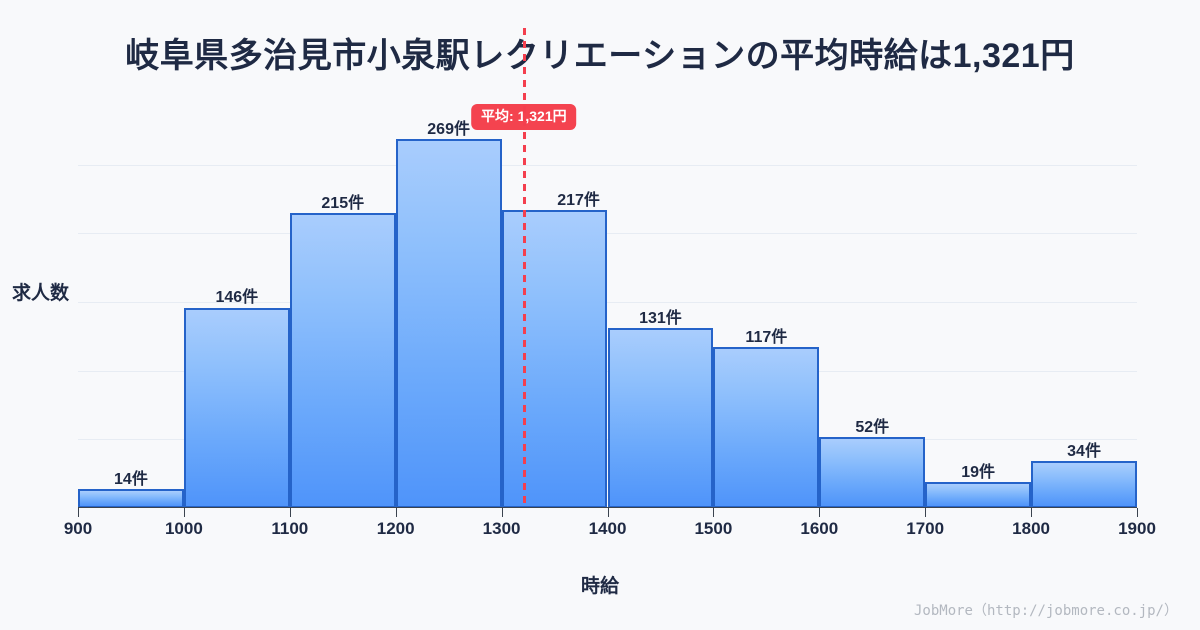 This screenshot has width=1200, height=630. I want to click on bar-value-label: 14件, so click(131, 479).